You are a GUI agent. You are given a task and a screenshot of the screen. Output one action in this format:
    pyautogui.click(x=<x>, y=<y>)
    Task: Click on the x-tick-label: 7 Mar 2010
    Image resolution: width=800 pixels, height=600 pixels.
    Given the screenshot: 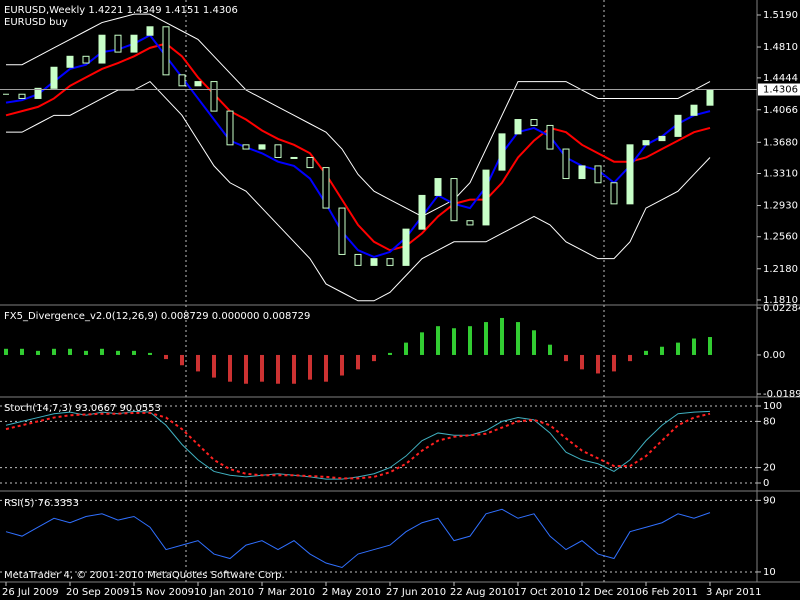 What is the action you would take?
    pyautogui.click(x=286, y=592)
    